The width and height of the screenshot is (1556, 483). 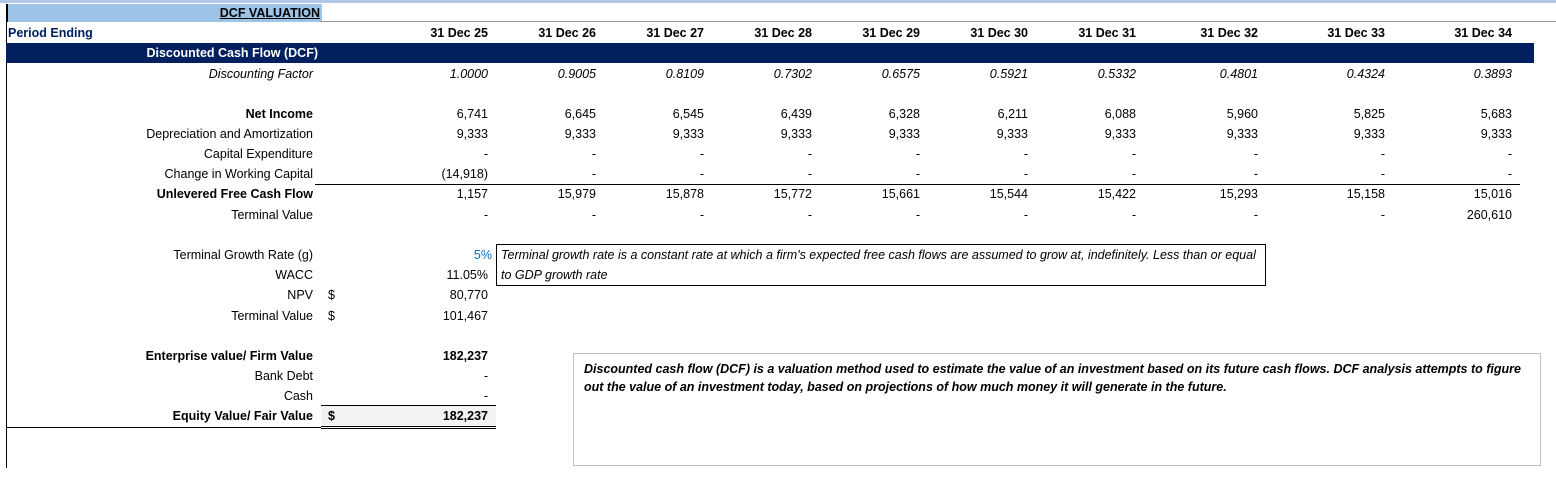 What do you see at coordinates (242, 416) in the screenshot?
I see `summary-label: Equity Value/ Fair Value` at bounding box center [242, 416].